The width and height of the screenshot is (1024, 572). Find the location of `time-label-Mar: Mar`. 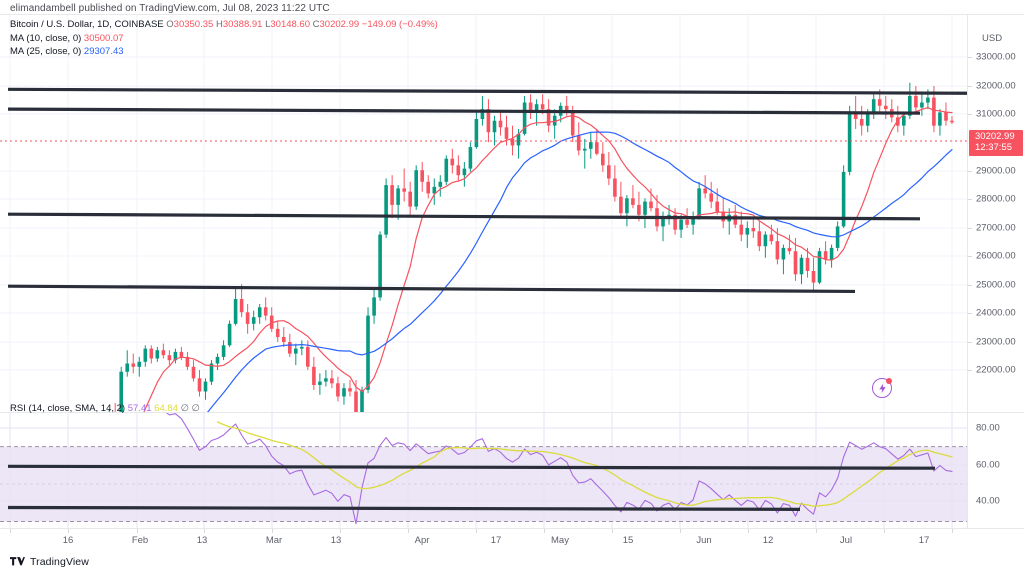

time-label-Mar: Mar is located at coordinates (274, 540).